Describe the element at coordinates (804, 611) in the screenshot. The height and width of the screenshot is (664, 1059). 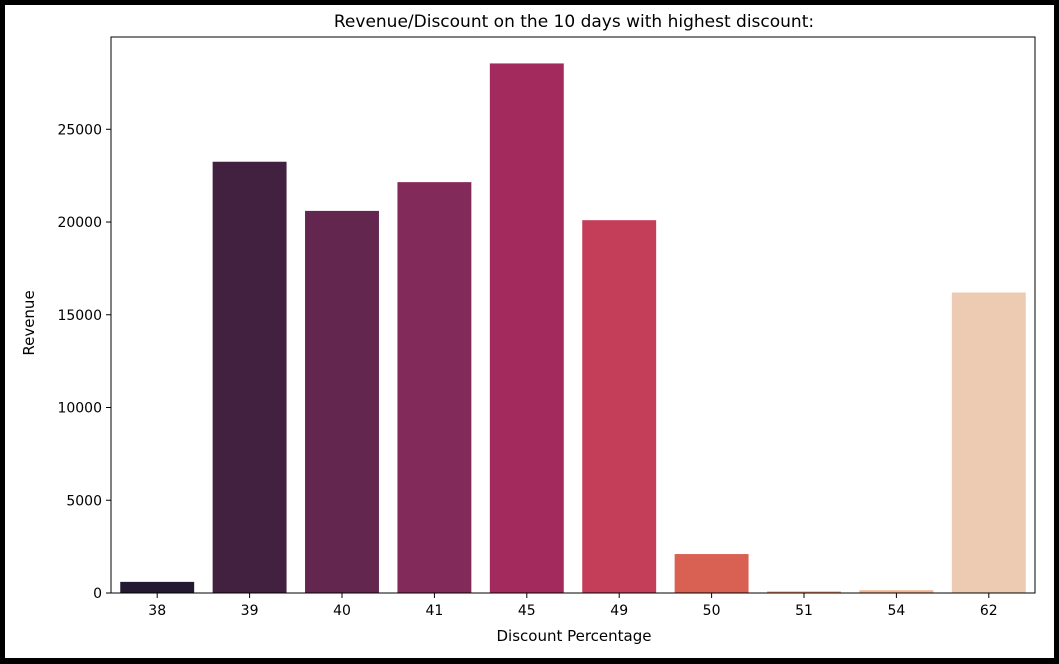
I see `x-tick-label: 51` at that location.